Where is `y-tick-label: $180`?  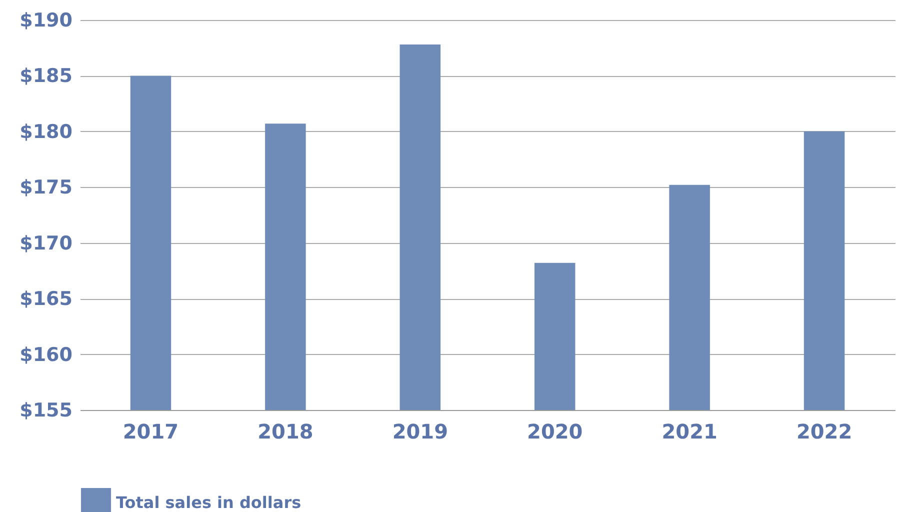 y-tick-label: $180 is located at coordinates (46, 131).